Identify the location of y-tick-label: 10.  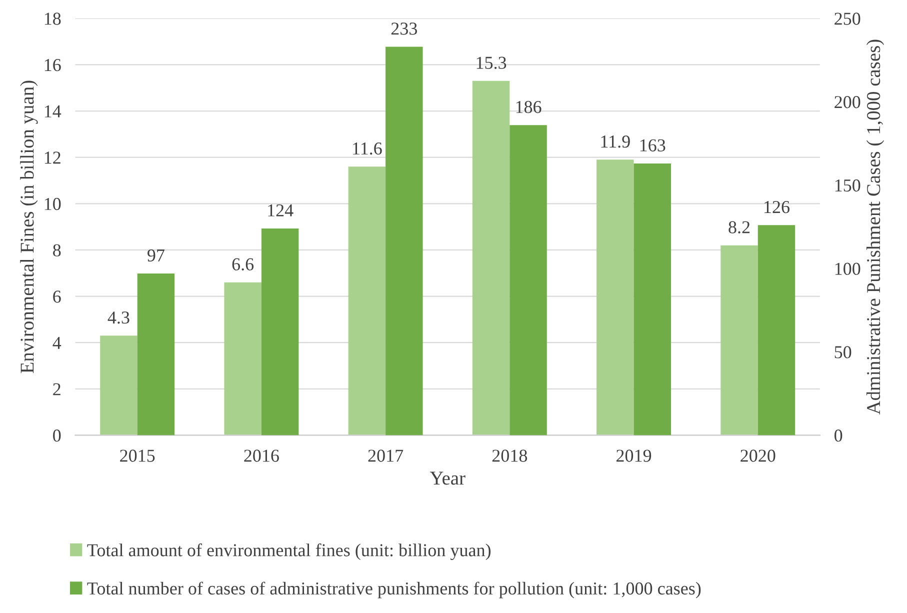
(52, 204).